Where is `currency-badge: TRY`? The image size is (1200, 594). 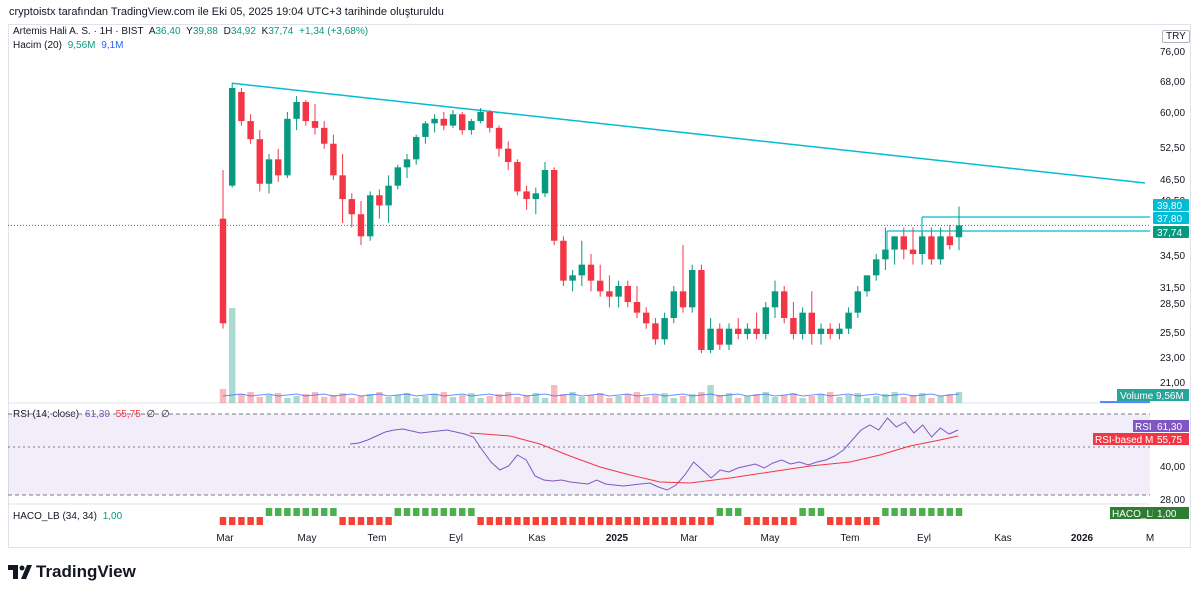 currency-badge: TRY is located at coordinates (1176, 36).